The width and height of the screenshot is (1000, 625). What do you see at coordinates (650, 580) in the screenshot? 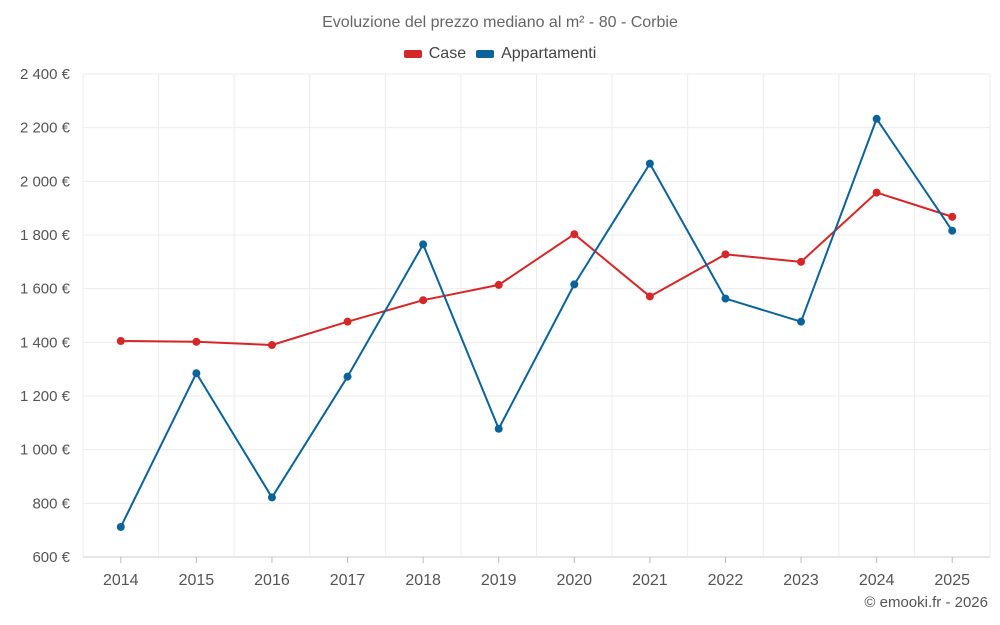
I see `x-tick-label: 2021` at bounding box center [650, 580].